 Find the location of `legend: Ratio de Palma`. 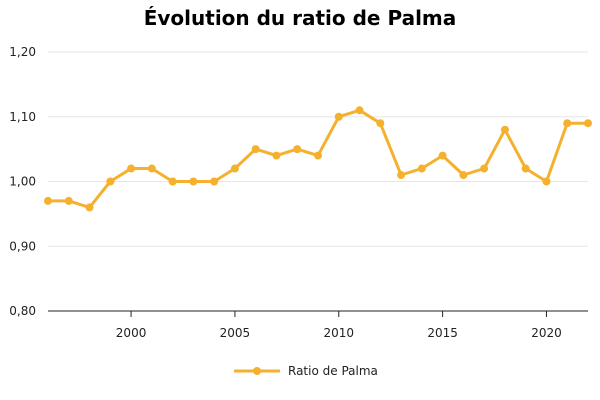

legend: Ratio de Palma is located at coordinates (306, 371).